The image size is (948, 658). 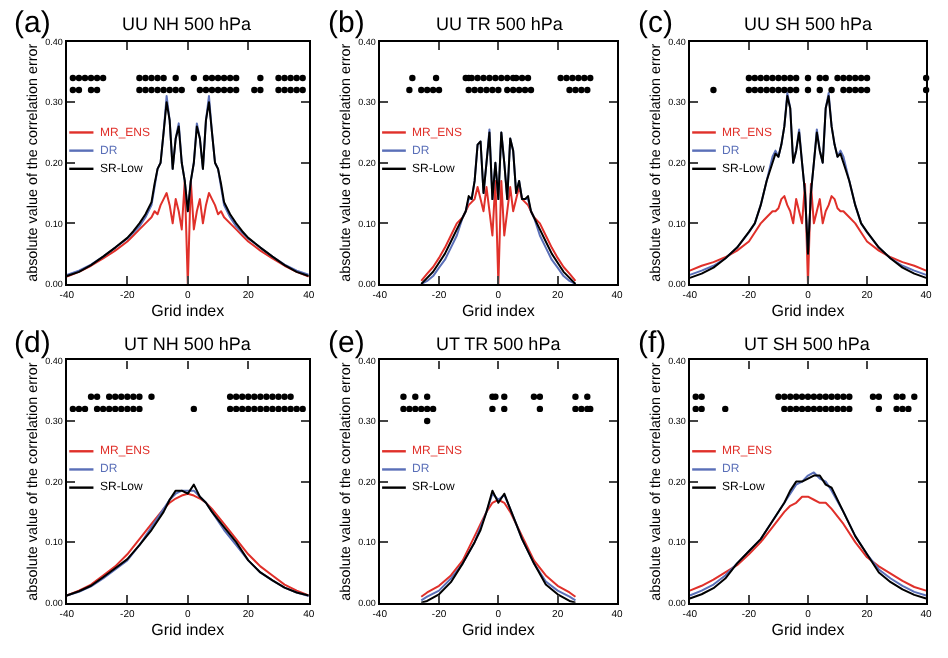 What do you see at coordinates (32, 23) in the screenshot?
I see `text: (a)` at bounding box center [32, 23].